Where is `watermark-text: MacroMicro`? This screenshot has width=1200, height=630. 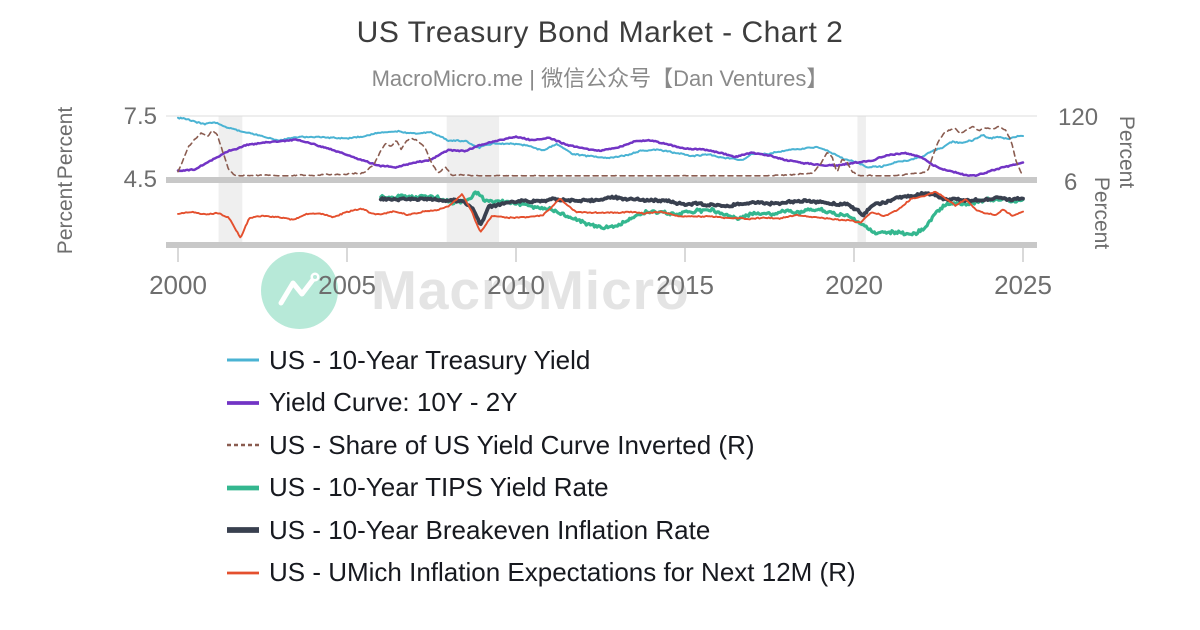
watermark-text: MacroMicro is located at coordinates (530, 290).